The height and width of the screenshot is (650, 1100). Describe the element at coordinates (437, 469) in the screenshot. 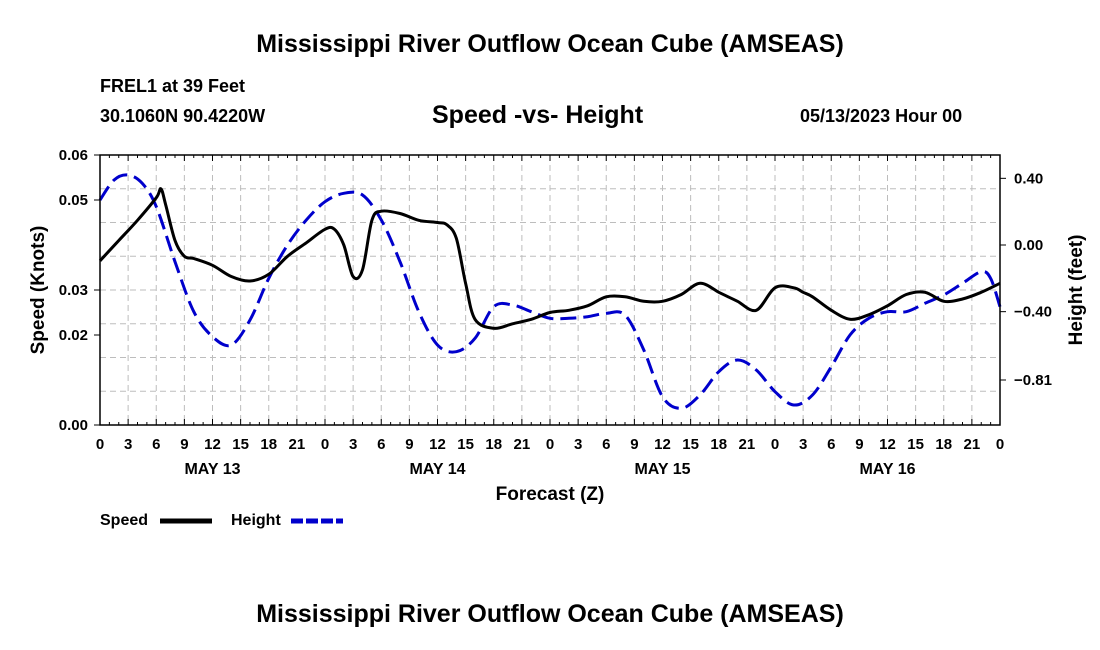

I see `day-label: MAY 14` at that location.